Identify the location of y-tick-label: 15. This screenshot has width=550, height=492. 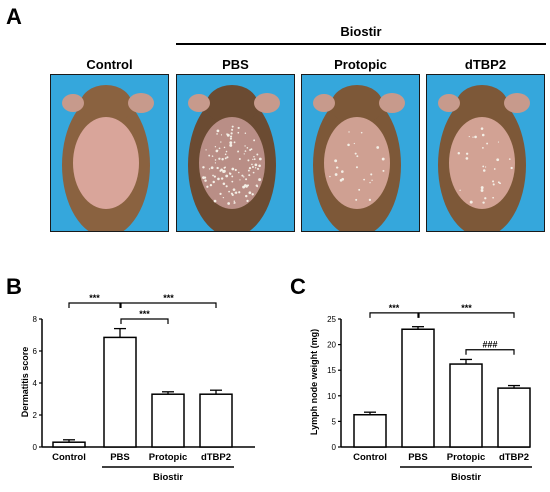
(331, 370).